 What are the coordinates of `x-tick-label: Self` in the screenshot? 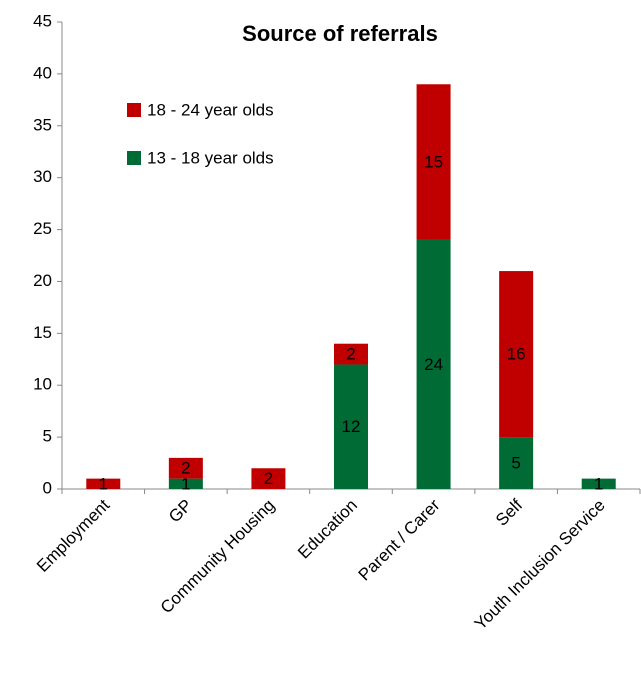 It's located at (509, 512).